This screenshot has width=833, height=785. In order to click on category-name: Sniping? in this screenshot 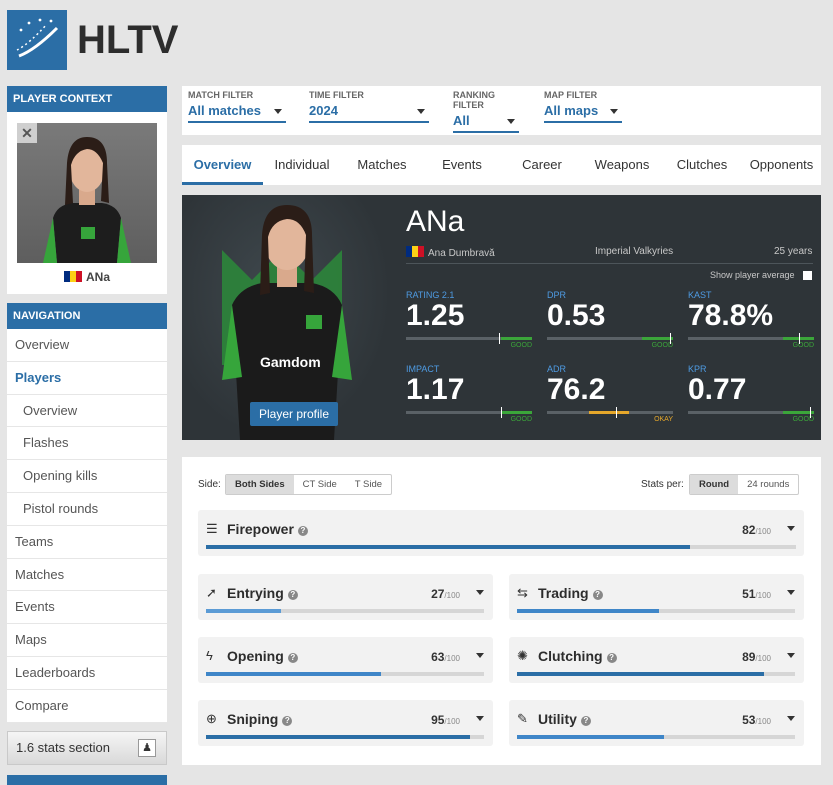, I will do `click(260, 719)`.